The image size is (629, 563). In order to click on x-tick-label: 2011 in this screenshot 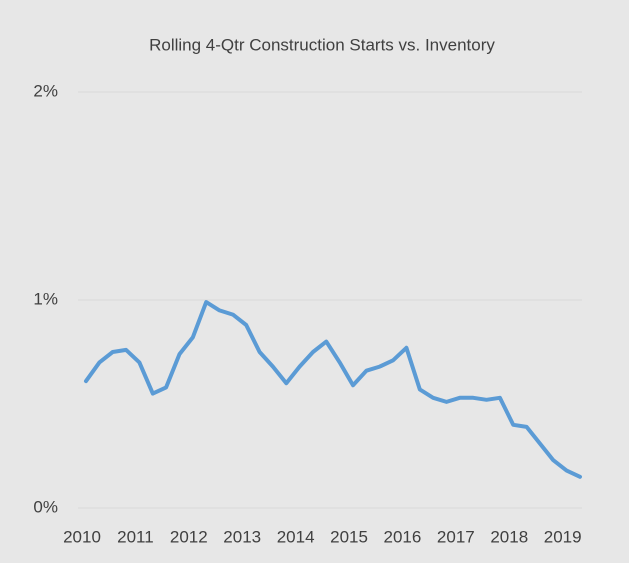, I will do `click(135, 536)`.